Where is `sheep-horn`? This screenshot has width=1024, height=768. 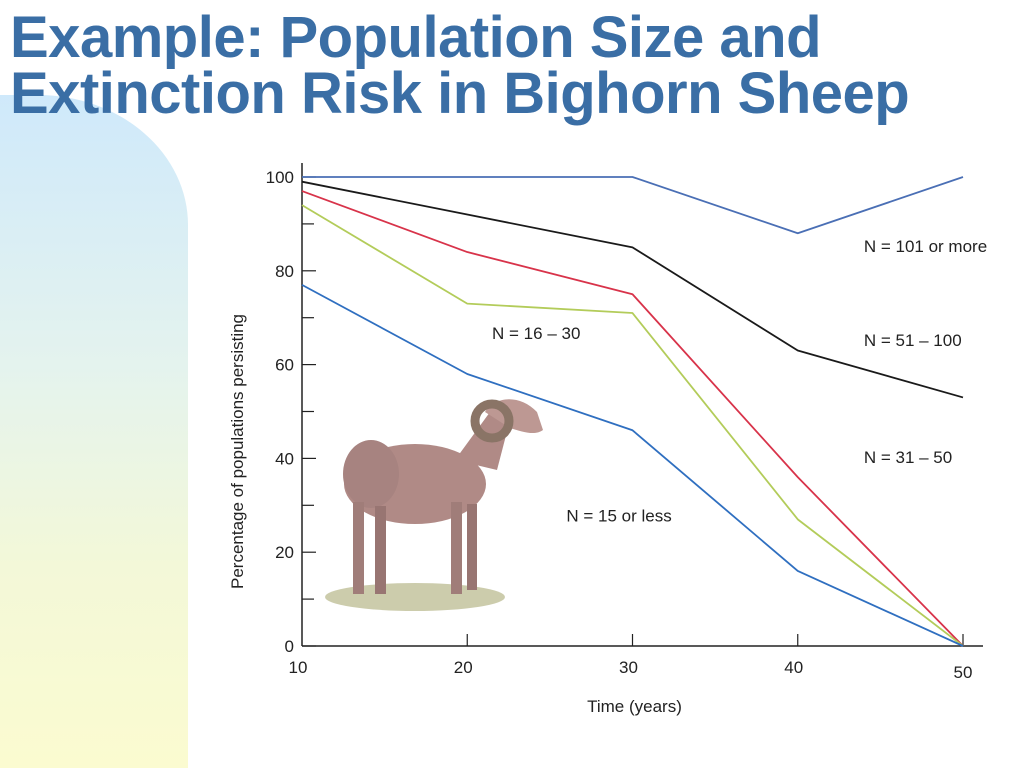
sheep-horn is located at coordinates (492, 421).